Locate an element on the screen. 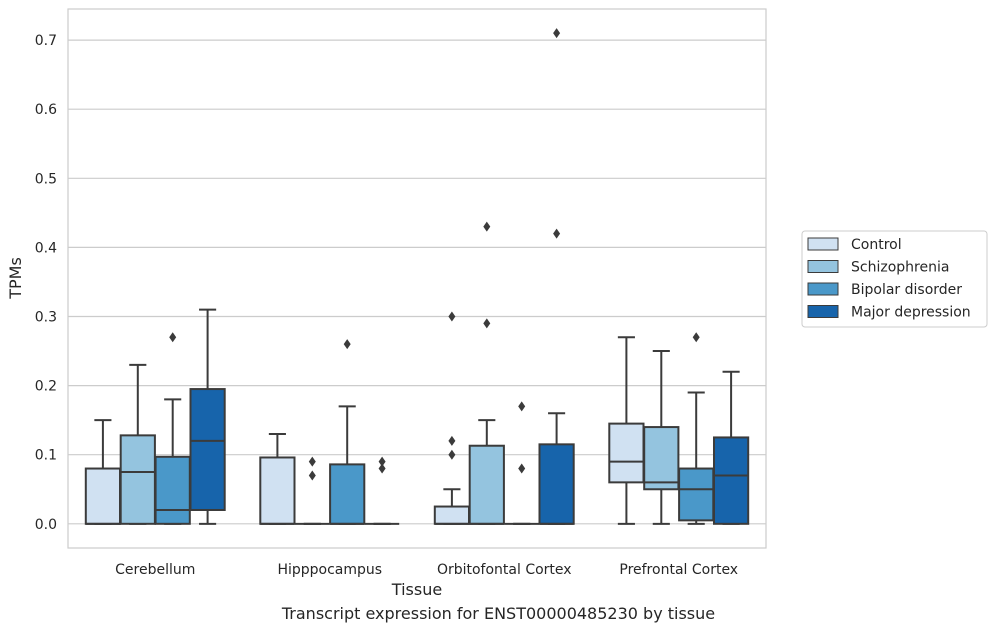  y-tick-label: 0.5 is located at coordinates (46, 179).